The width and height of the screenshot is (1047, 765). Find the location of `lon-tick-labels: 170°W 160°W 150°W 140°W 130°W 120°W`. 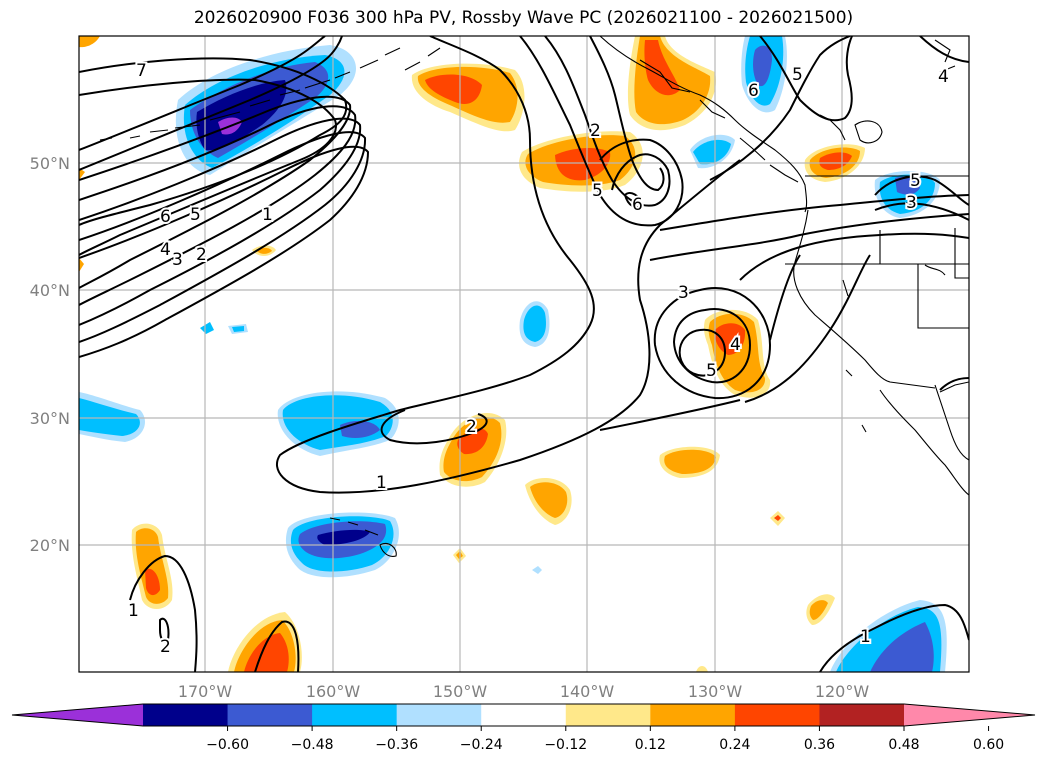

lon-tick-labels: 170°W 160°W 150°W 140°W 130°W 120°W is located at coordinates (524, 691).